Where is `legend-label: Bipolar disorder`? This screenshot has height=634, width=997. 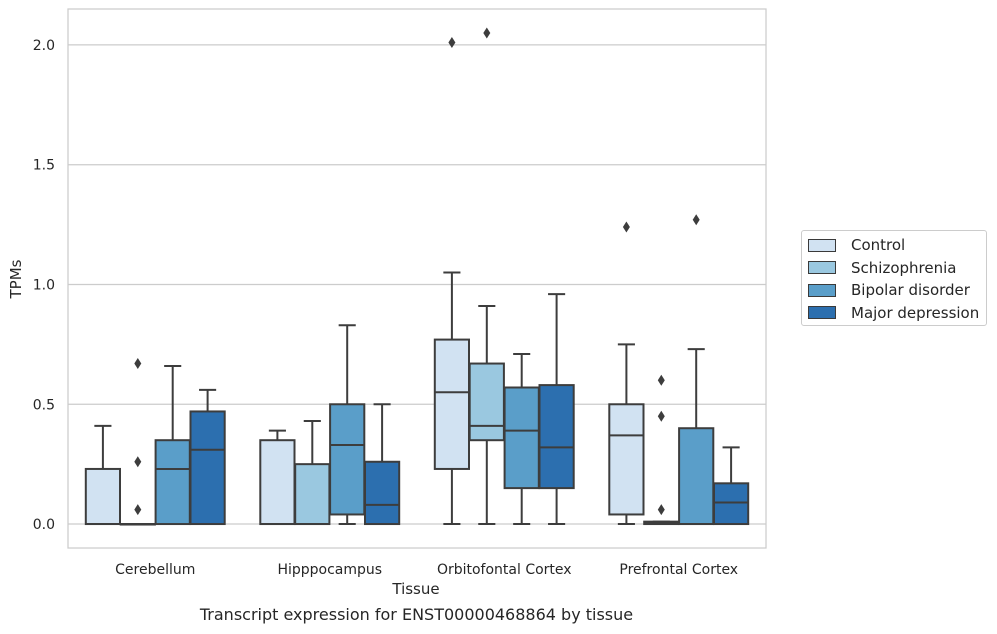
legend-label: Bipolar disorder is located at coordinates (910, 290).